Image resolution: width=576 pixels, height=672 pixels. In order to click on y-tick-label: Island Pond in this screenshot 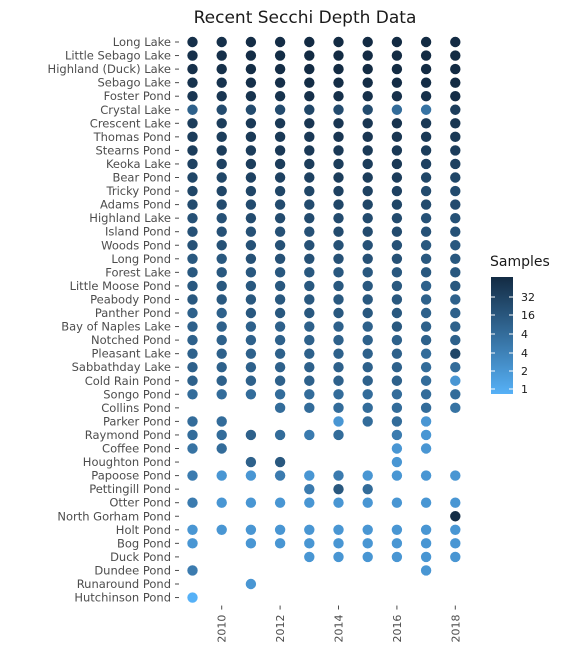, I will do `click(138, 232)`.